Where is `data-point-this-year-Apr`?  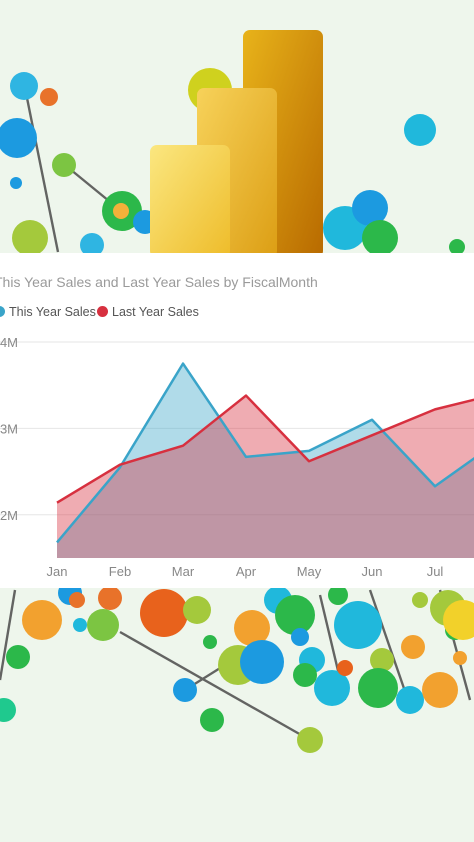
data-point-this-year-Apr is located at coordinates (246, 457).